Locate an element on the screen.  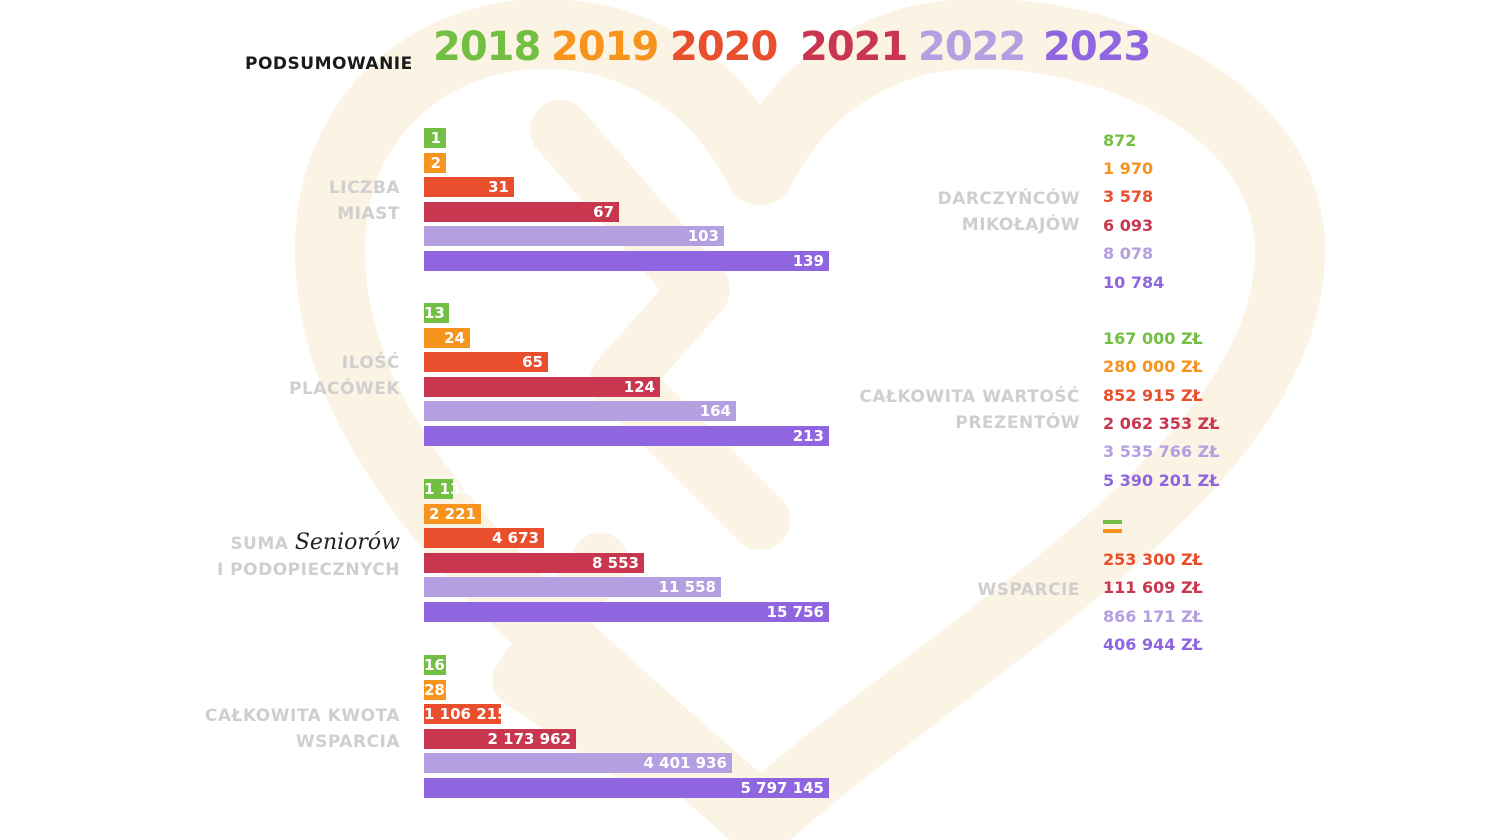
bar-3-2021: 8 553 is located at coordinates (534, 563).